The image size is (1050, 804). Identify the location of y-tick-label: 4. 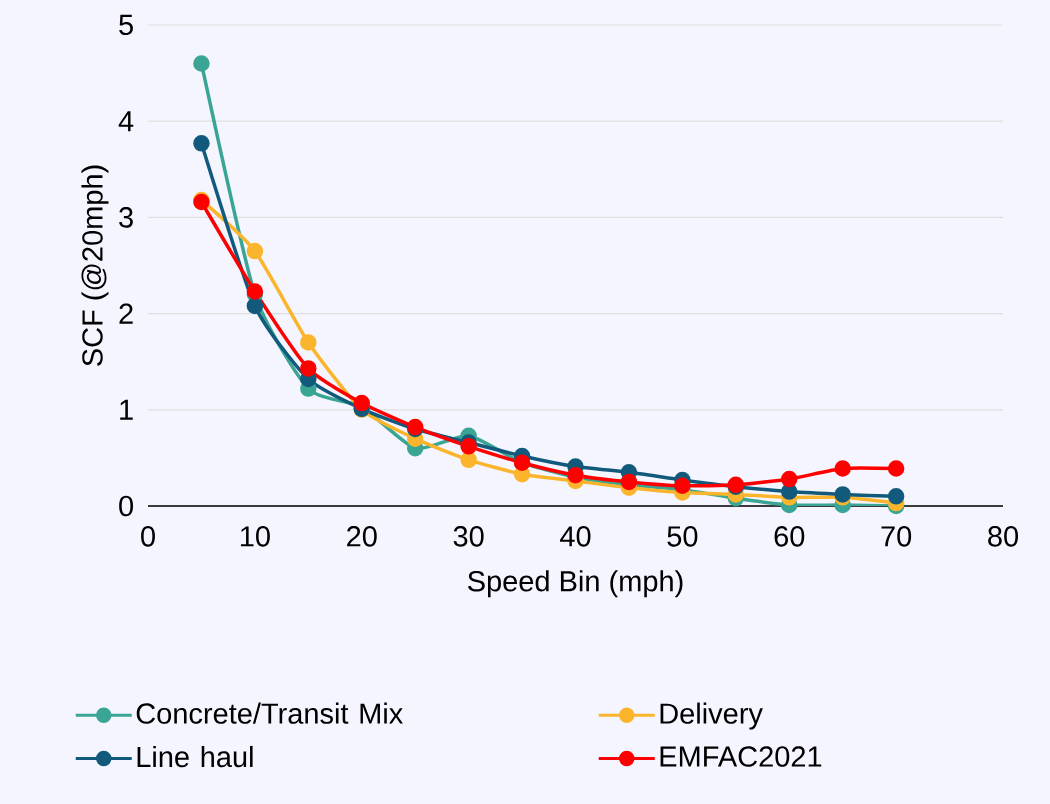
(126, 121).